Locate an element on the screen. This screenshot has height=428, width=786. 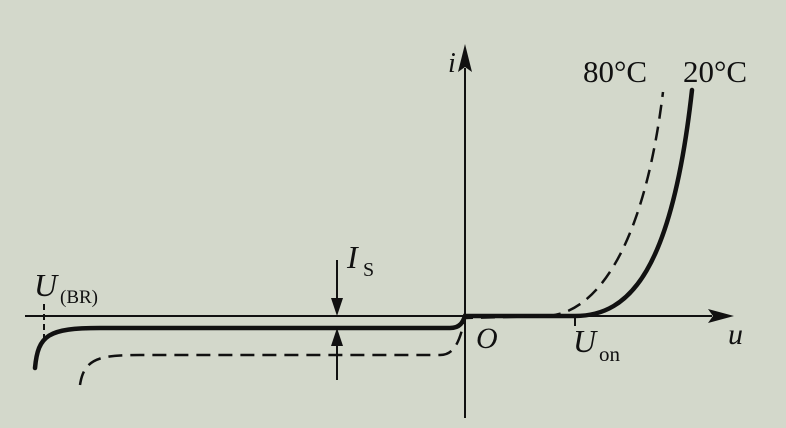
breakdown-voltage-symbol: U is located at coordinates (46, 285).